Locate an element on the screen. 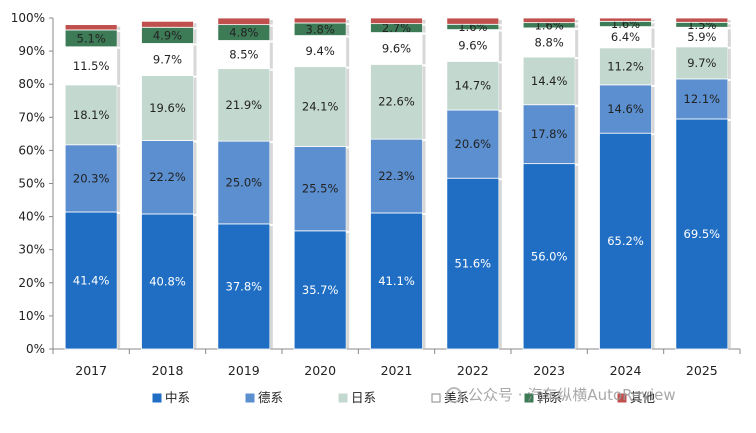 This screenshot has height=433, width=756. data-label: 69.5% is located at coordinates (702, 234).